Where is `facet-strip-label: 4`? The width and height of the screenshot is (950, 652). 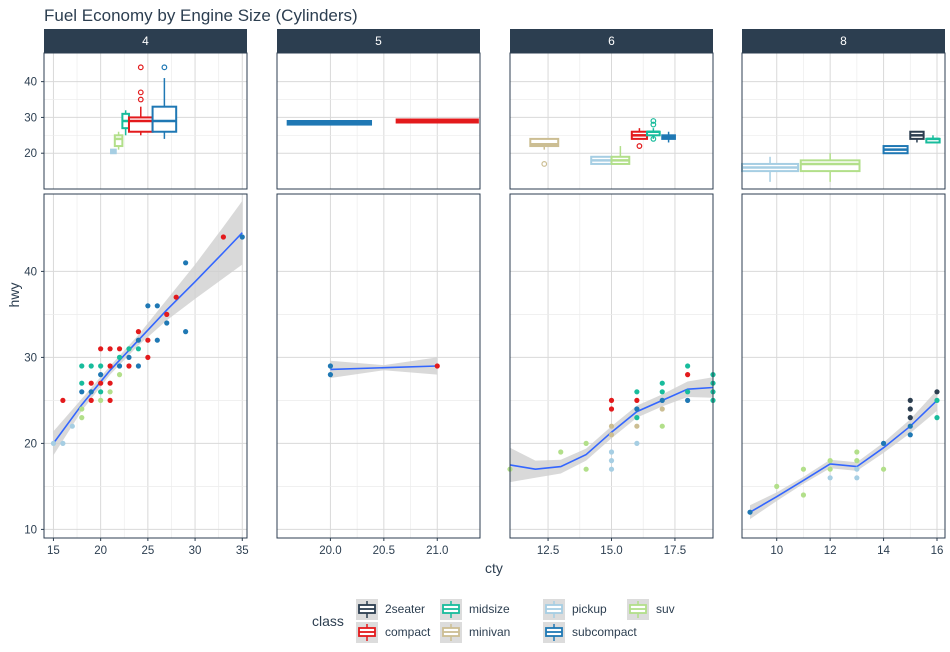
facet-strip-label: 4 is located at coordinates (145, 41).